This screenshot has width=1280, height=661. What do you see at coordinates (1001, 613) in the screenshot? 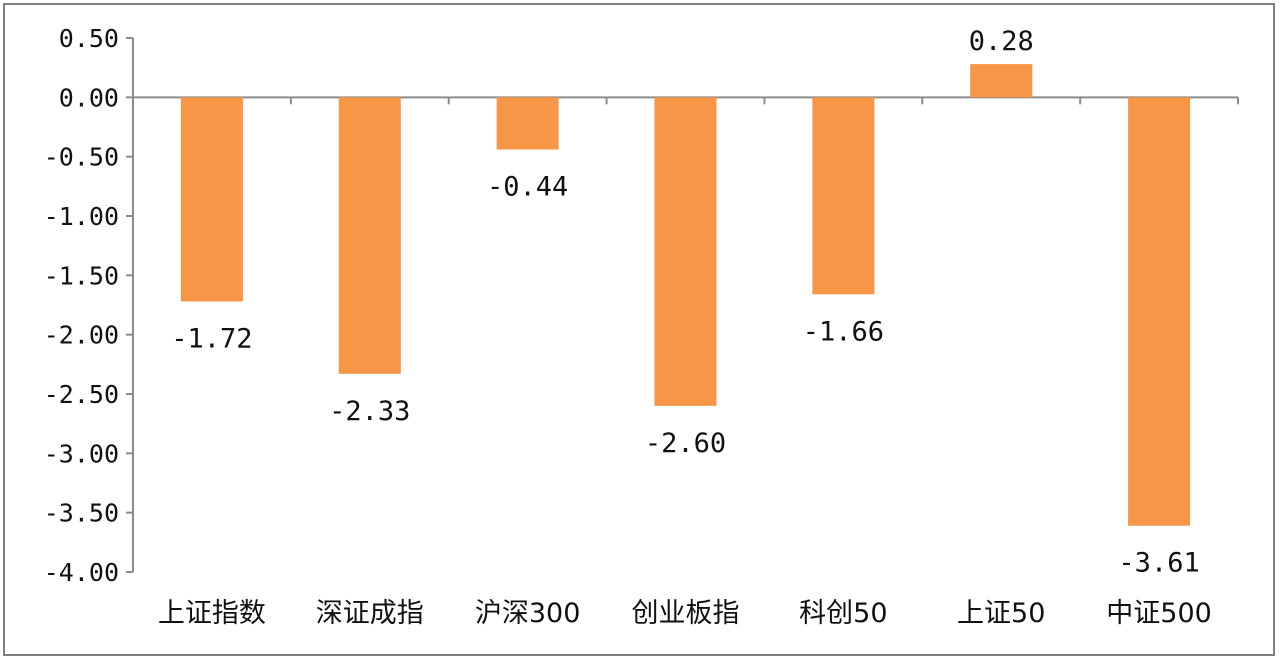
I see `category-label: 上证50` at bounding box center [1001, 613].